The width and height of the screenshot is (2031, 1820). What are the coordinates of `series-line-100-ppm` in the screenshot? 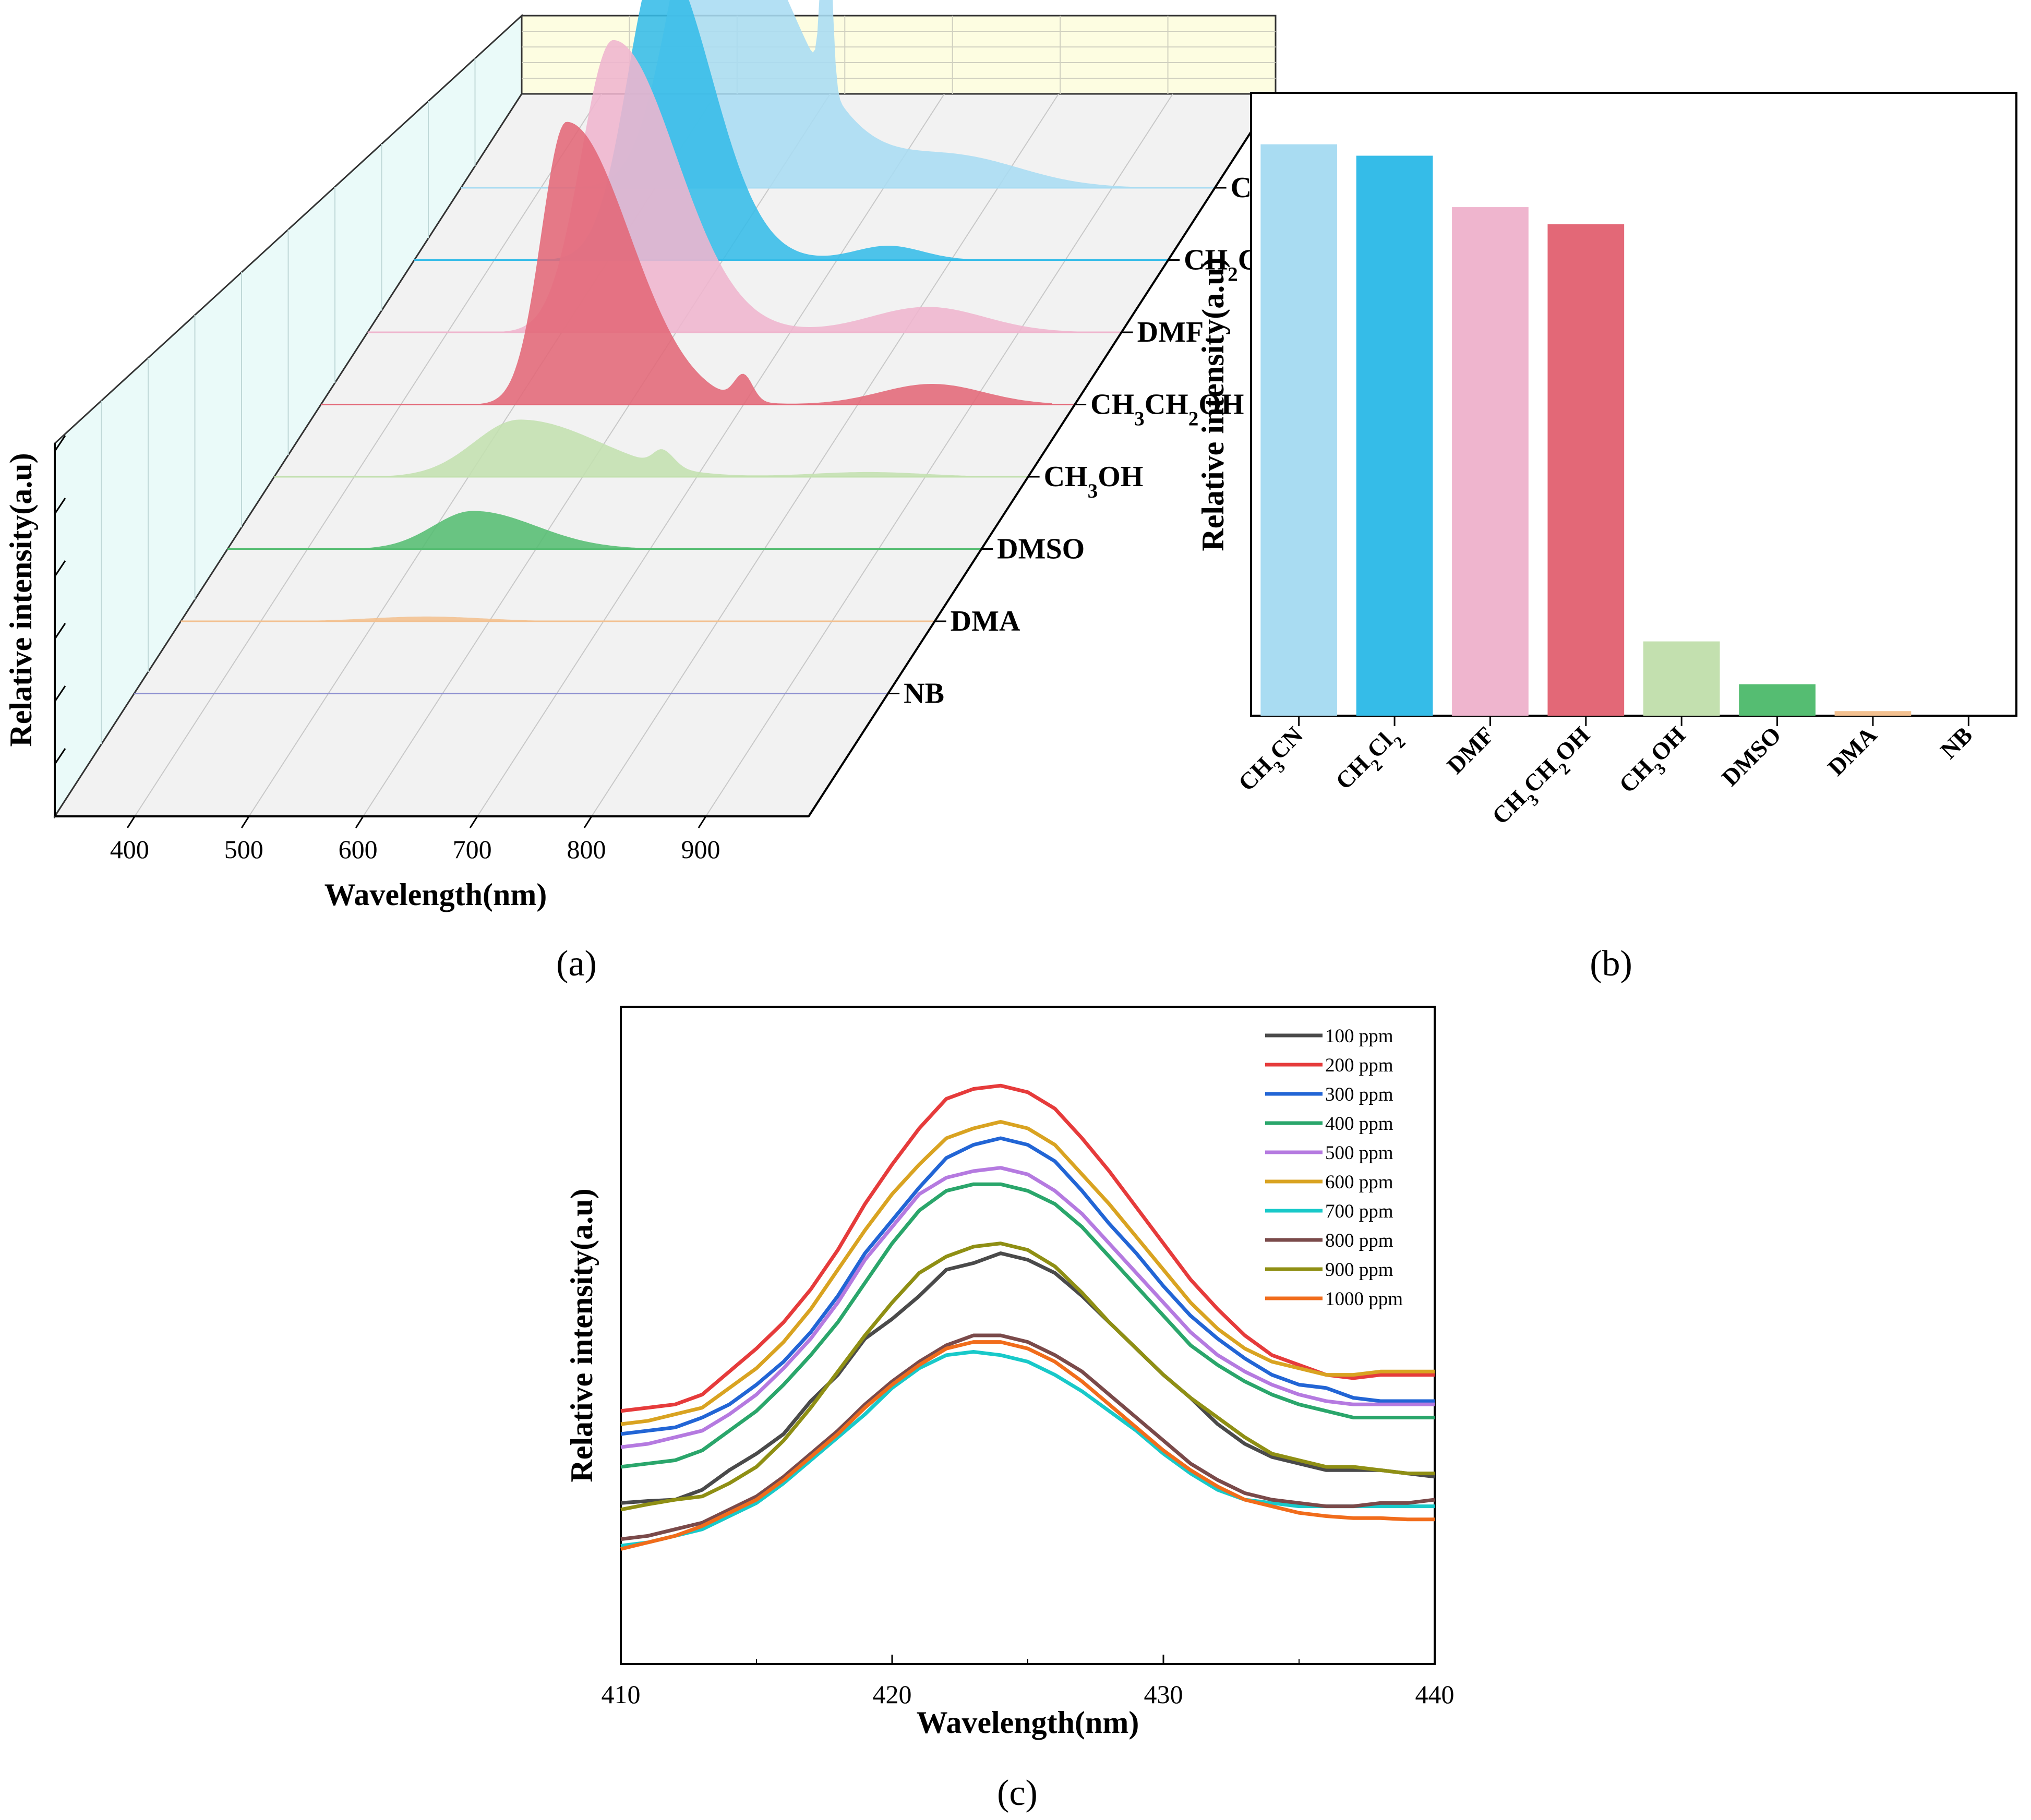 It's located at (1027, 1378).